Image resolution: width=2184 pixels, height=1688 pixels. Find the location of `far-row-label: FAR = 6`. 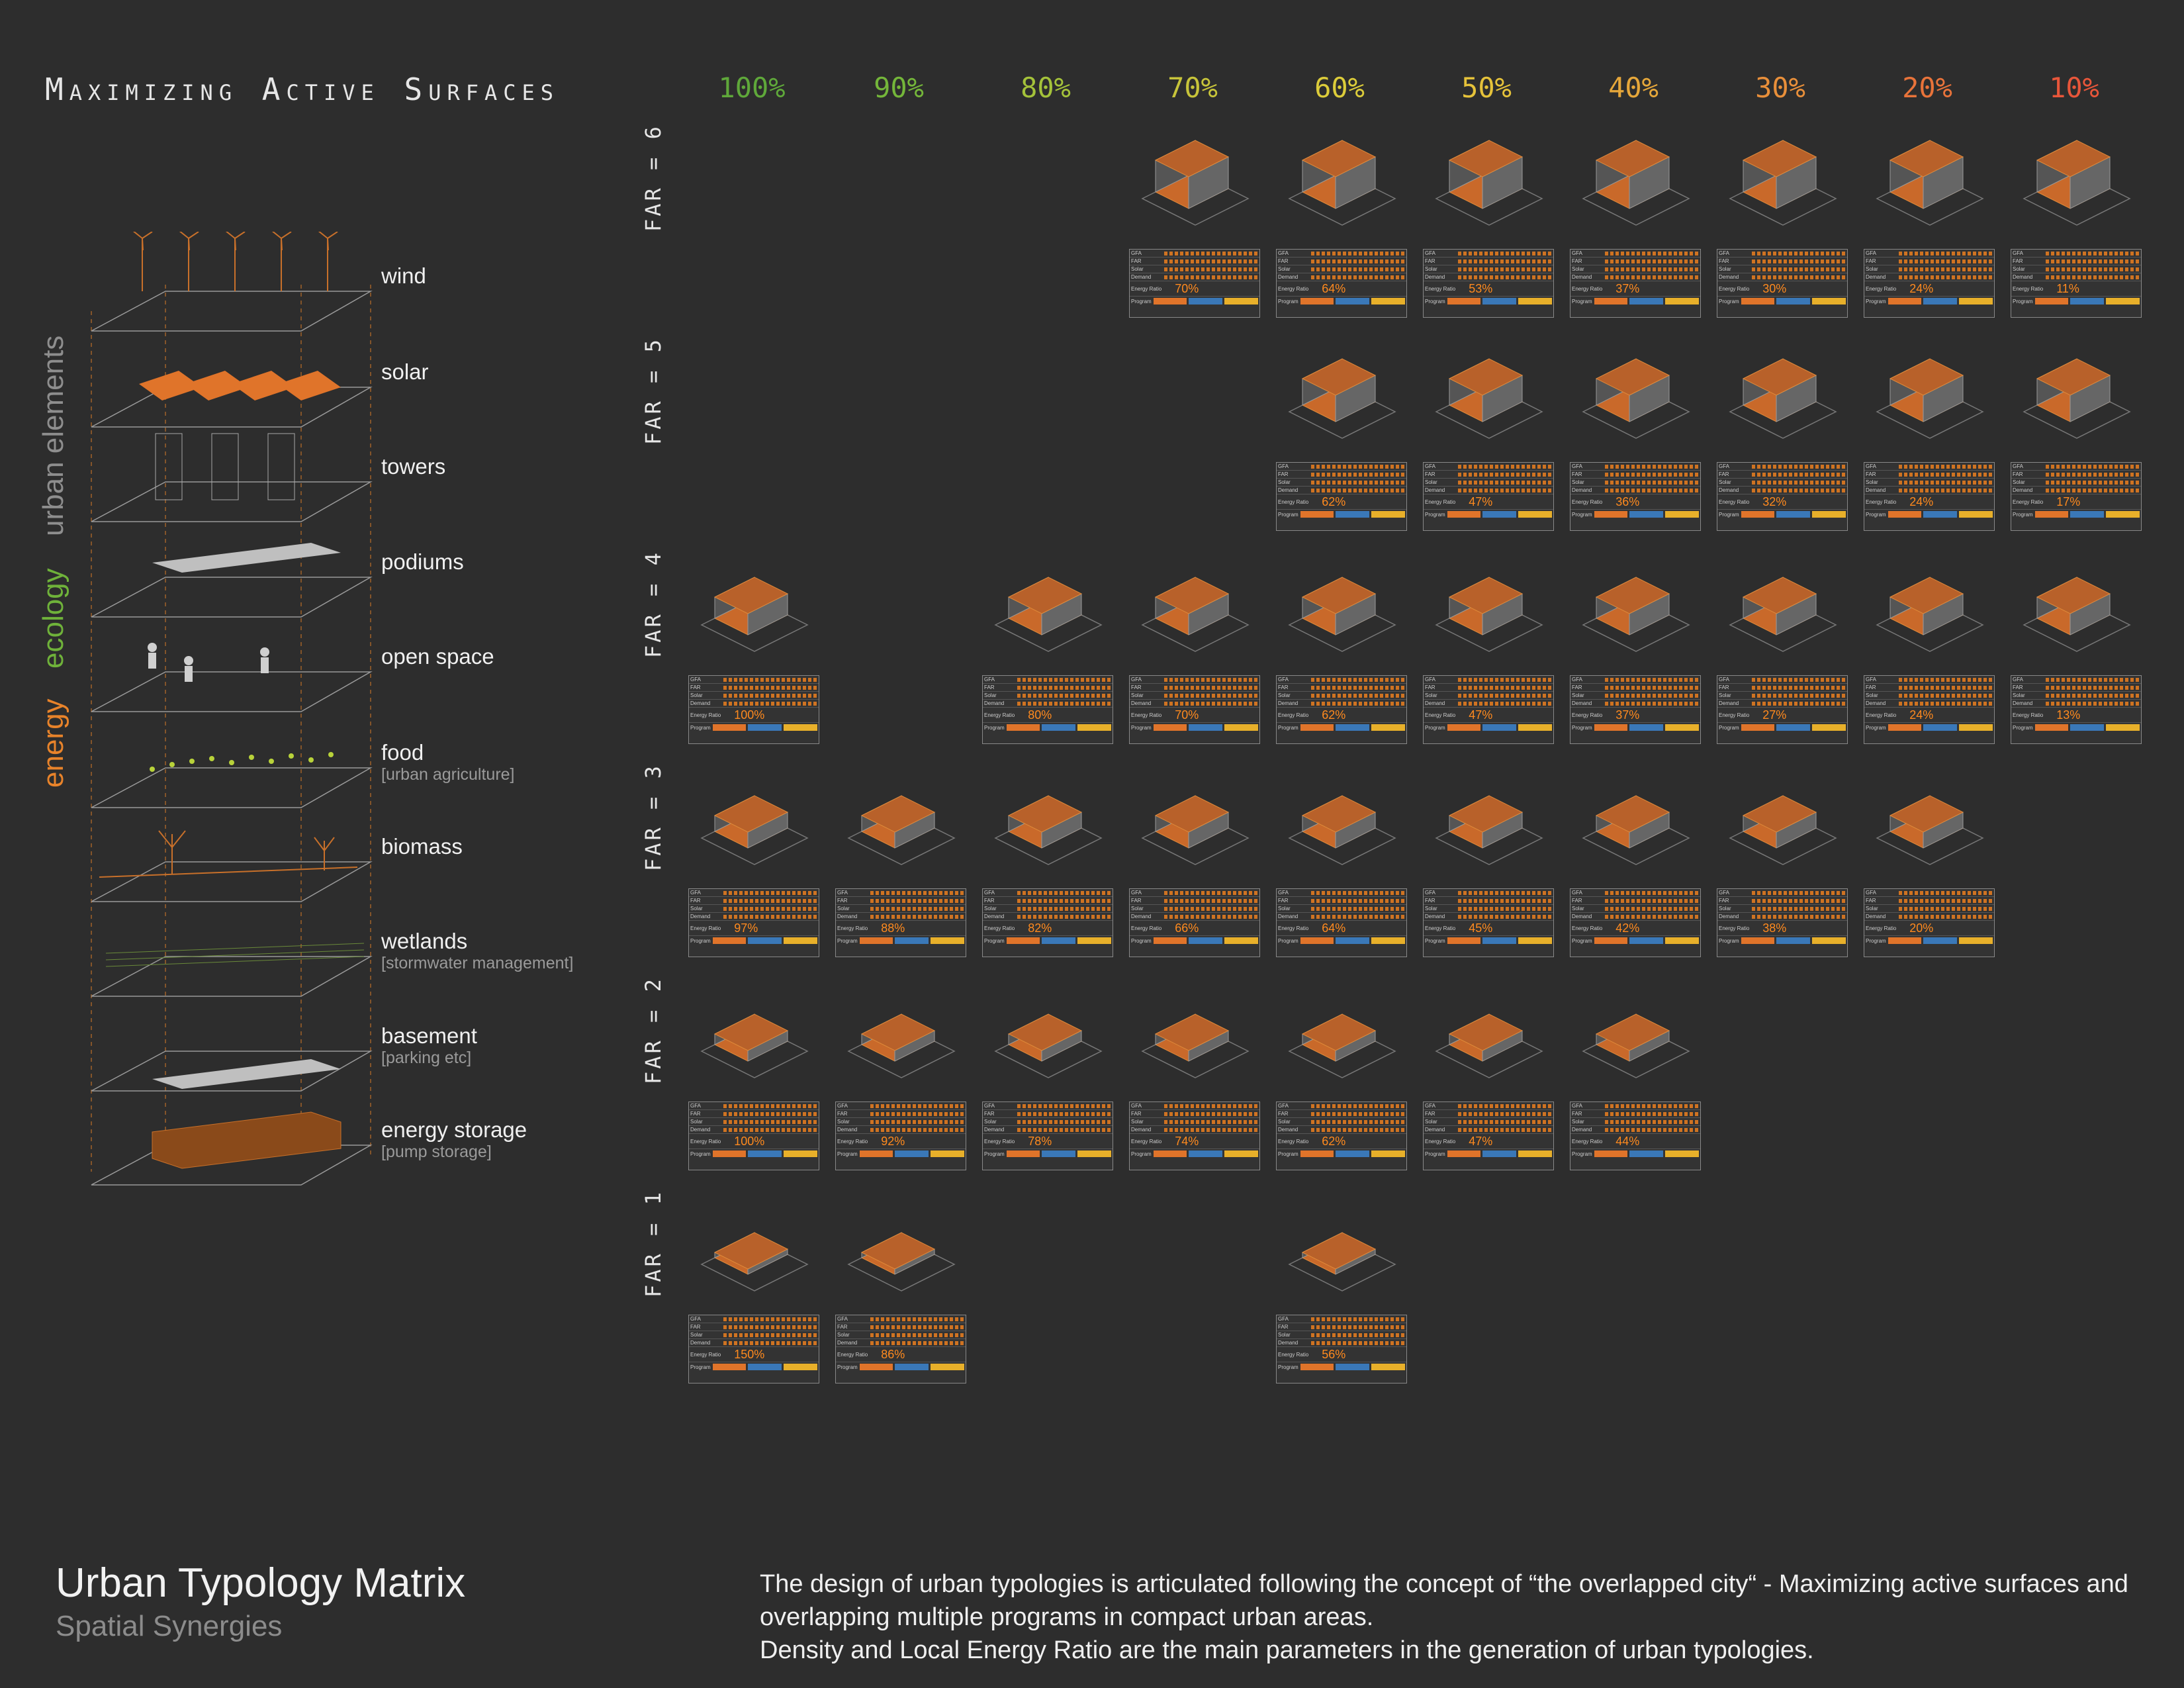

far-row-label: FAR = 6 is located at coordinates (653, 178).